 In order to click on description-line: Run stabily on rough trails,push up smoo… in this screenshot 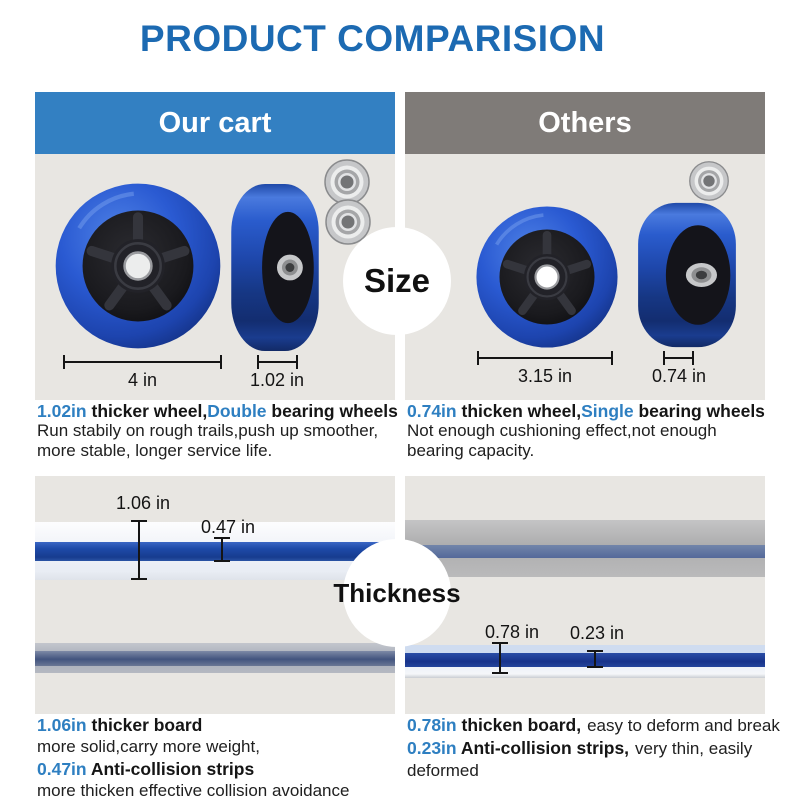, I will do `click(208, 430)`.